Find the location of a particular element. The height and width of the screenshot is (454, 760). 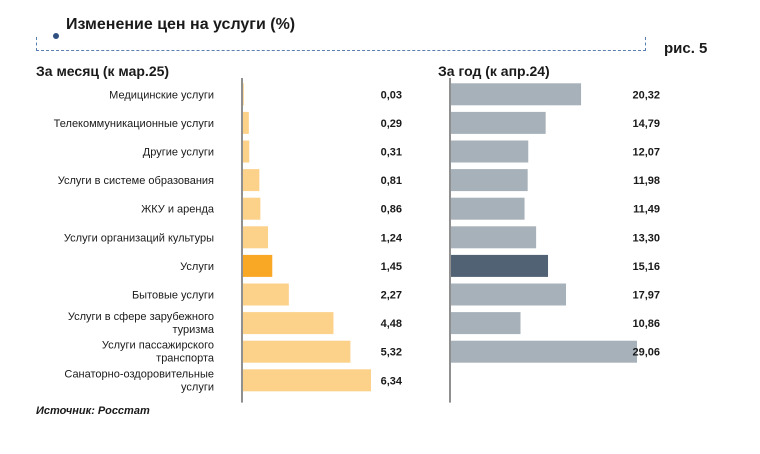

year-value-label: 14,79 is located at coordinates (646, 124).